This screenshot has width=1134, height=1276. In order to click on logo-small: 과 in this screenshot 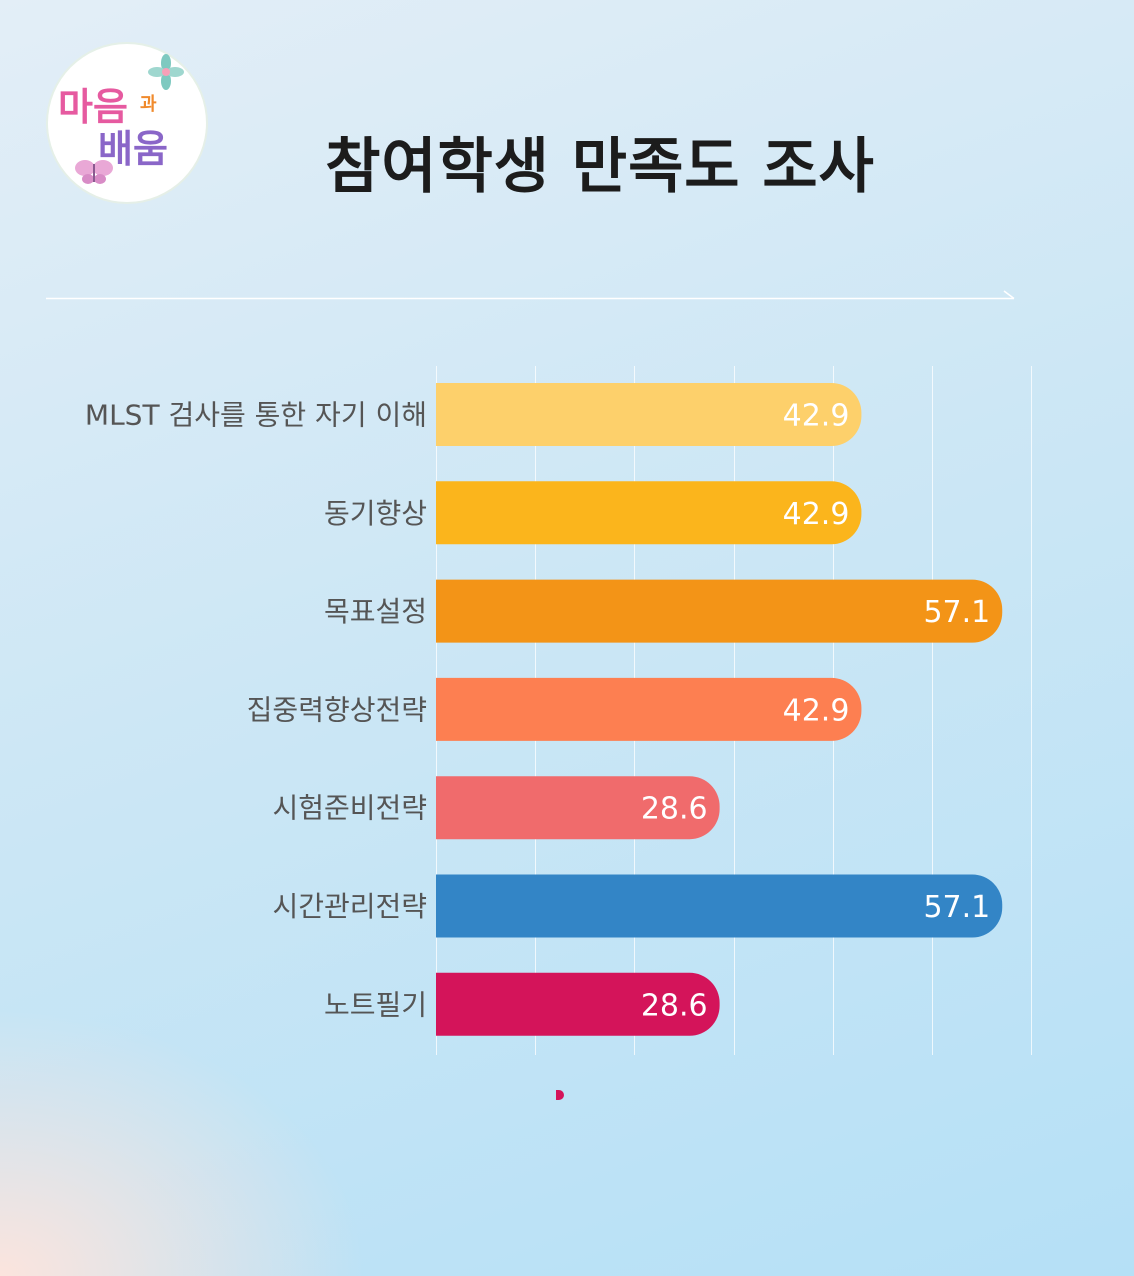, I will do `click(148, 104)`.